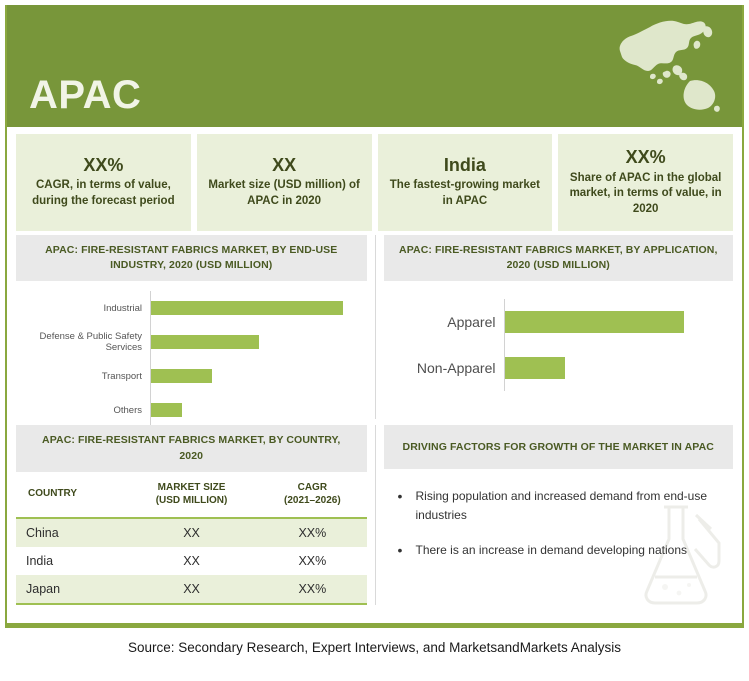 This screenshot has width=749, height=681. What do you see at coordinates (464, 193) in the screenshot?
I see `kpi-description: The fastest-growing market in APAC` at bounding box center [464, 193].